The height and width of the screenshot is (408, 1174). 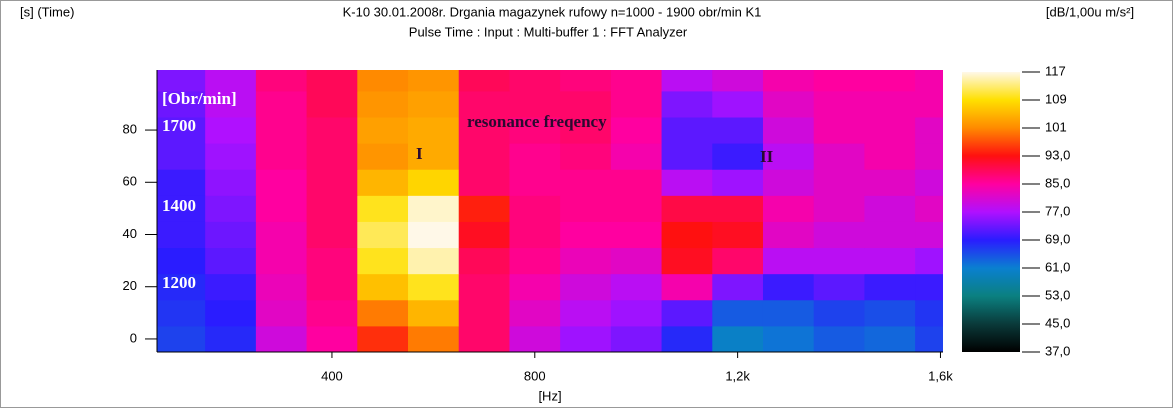 What do you see at coordinates (1056, 98) in the screenshot?
I see `colorbar-tick-label: 109` at bounding box center [1056, 98].